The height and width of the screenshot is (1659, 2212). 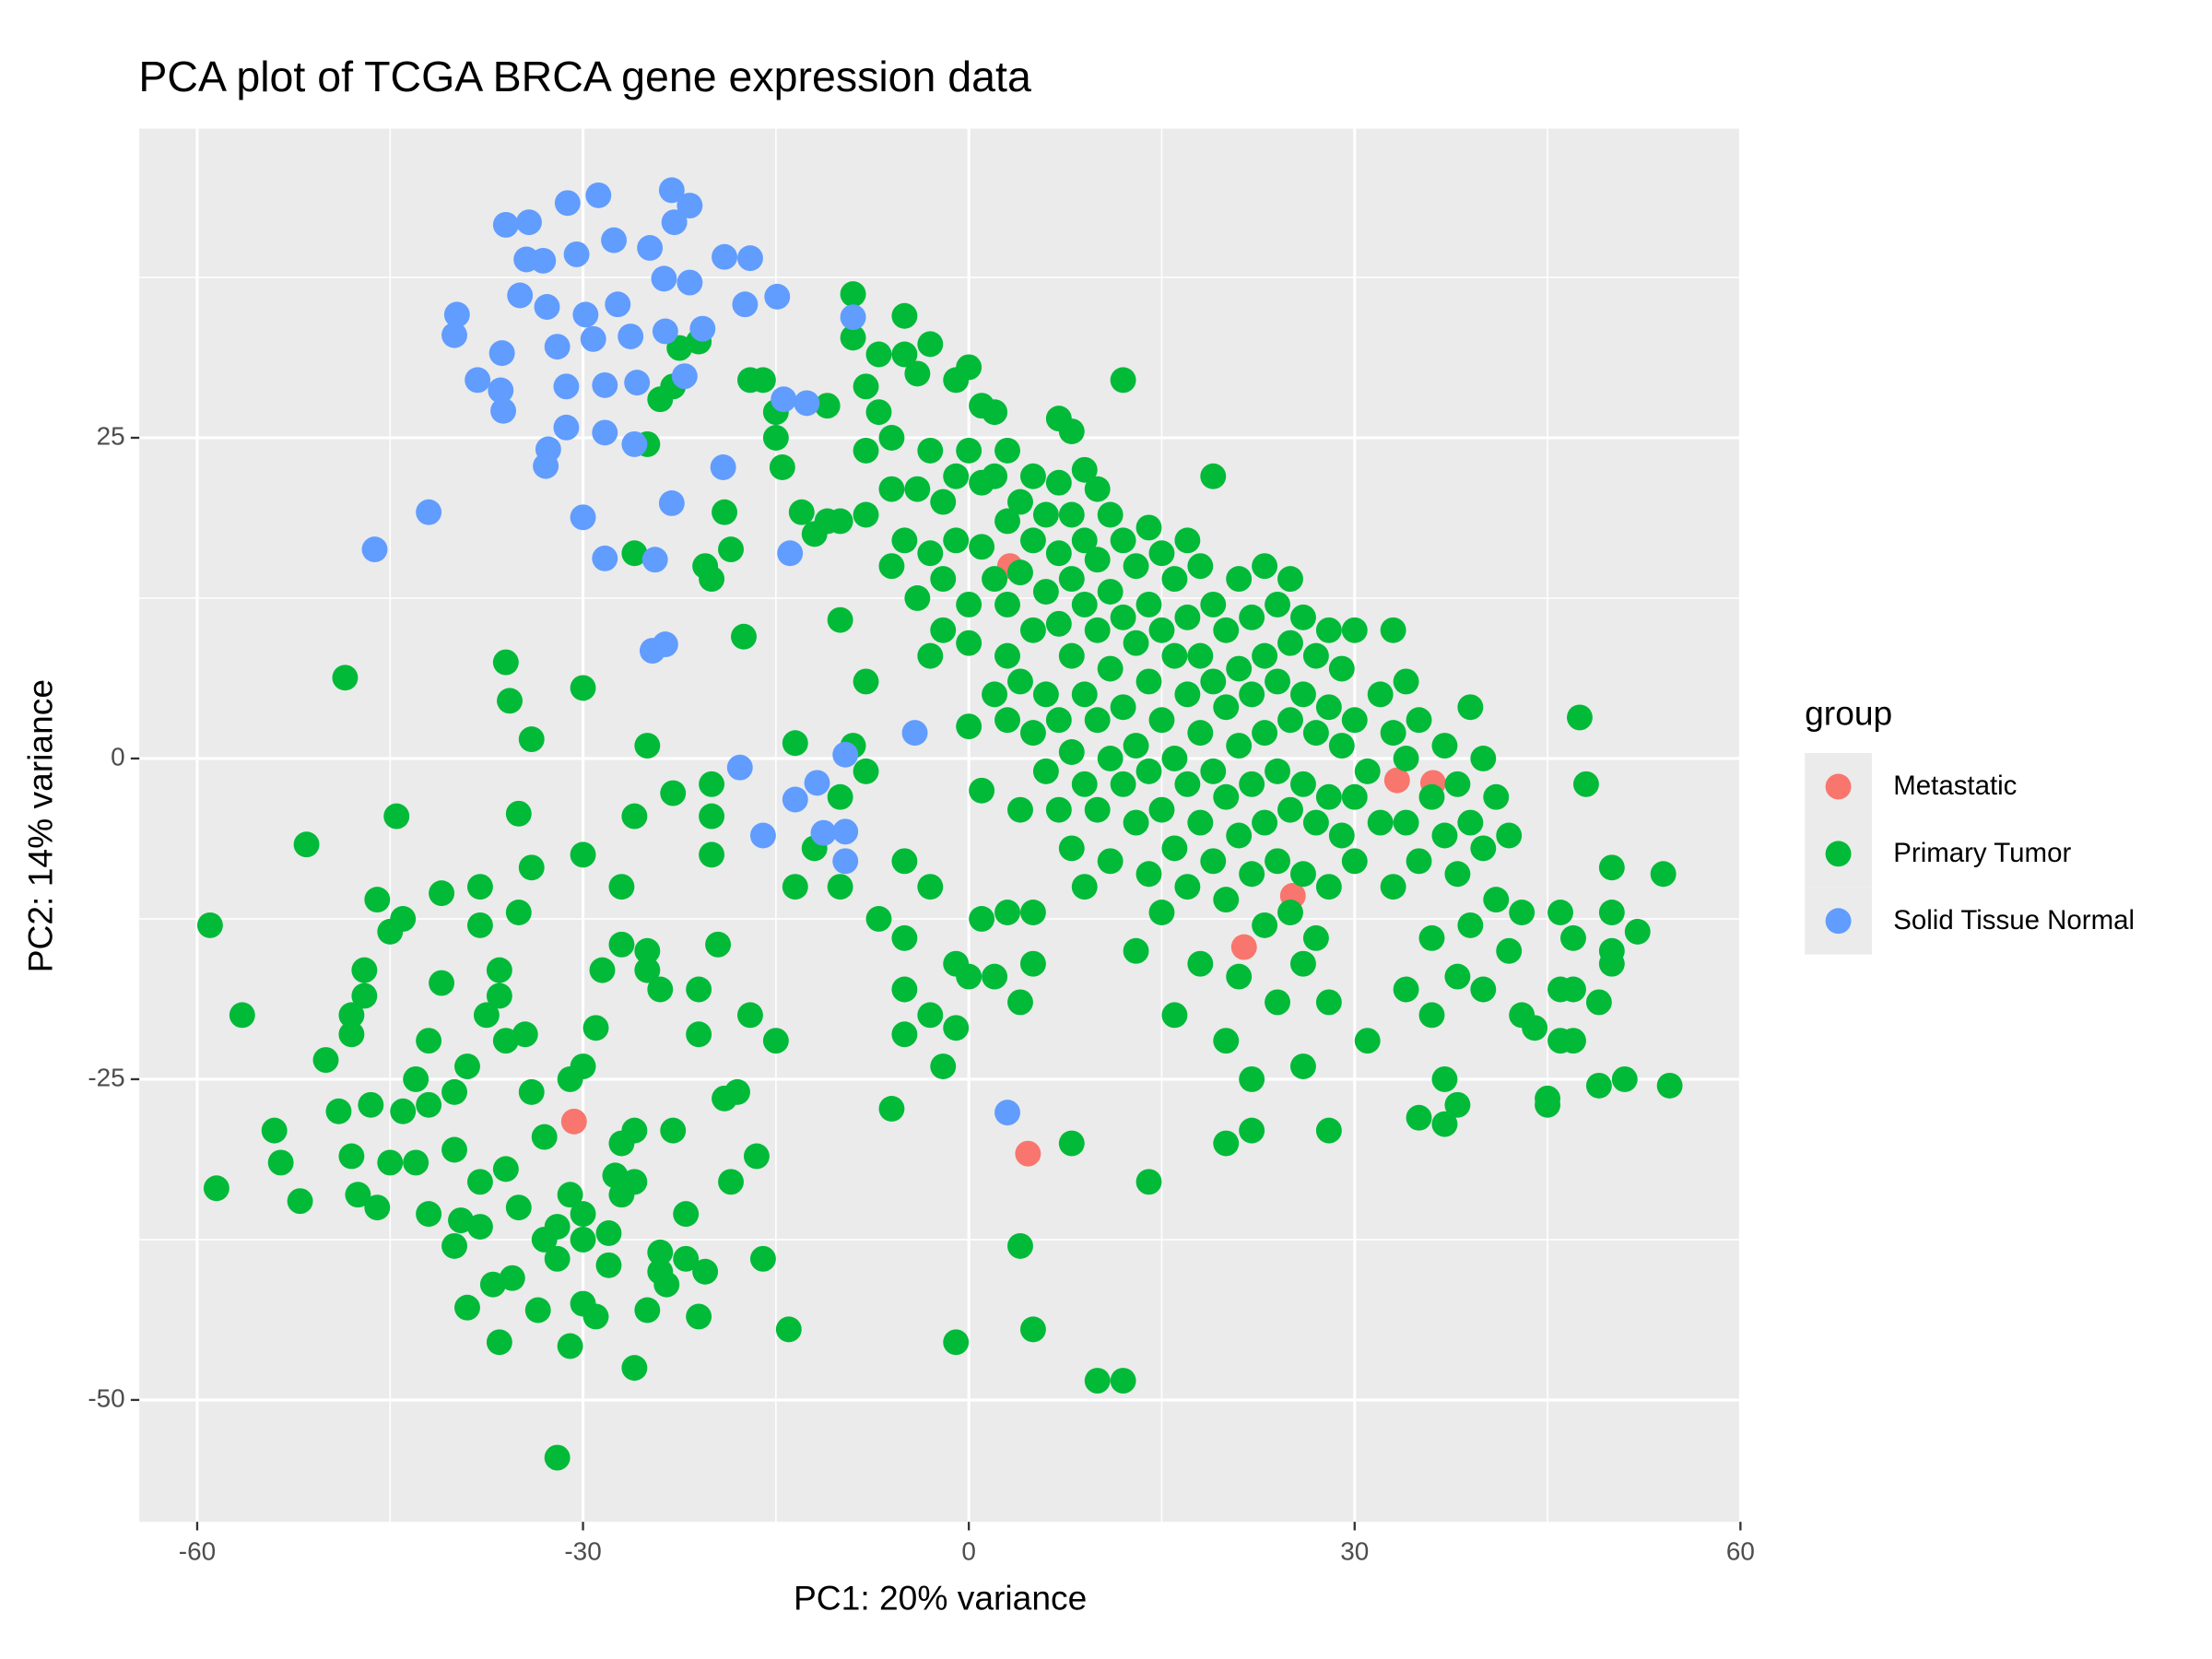 What do you see at coordinates (1838, 921) in the screenshot?
I see `legend-marker` at bounding box center [1838, 921].